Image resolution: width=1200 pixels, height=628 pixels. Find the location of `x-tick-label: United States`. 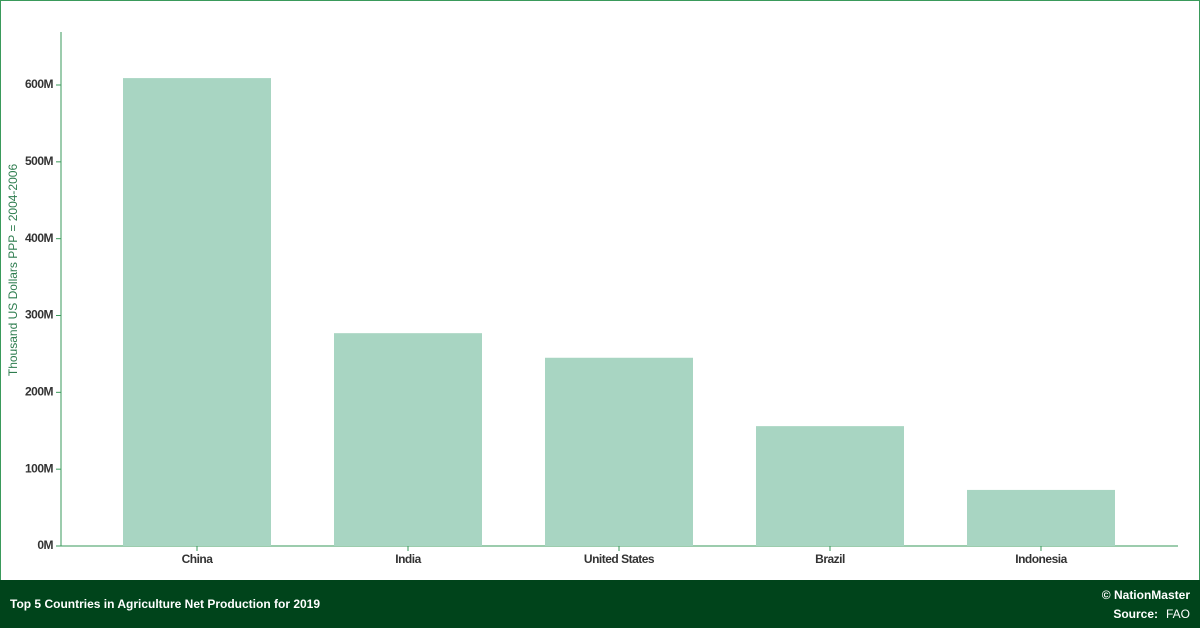

x-tick-label: United States is located at coordinates (619, 559).